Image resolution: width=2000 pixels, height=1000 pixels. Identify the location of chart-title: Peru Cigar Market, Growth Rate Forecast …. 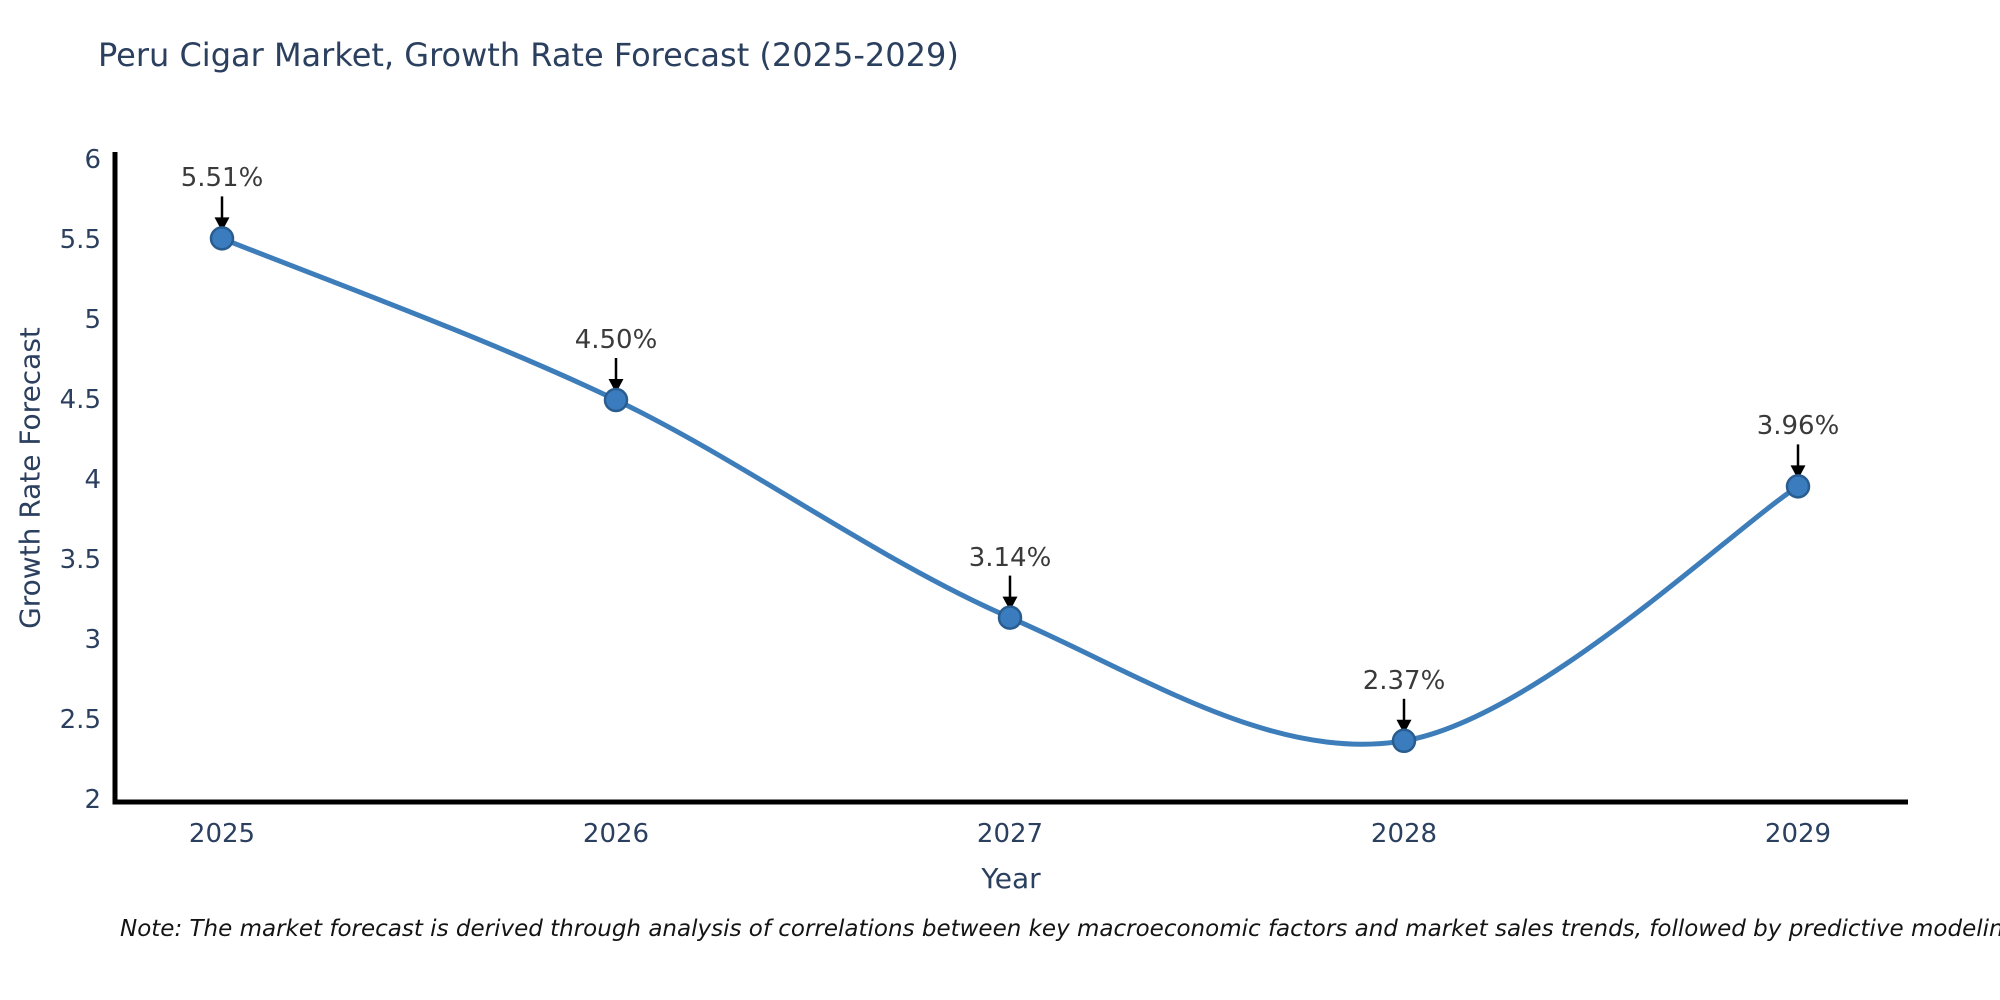
(528, 55).